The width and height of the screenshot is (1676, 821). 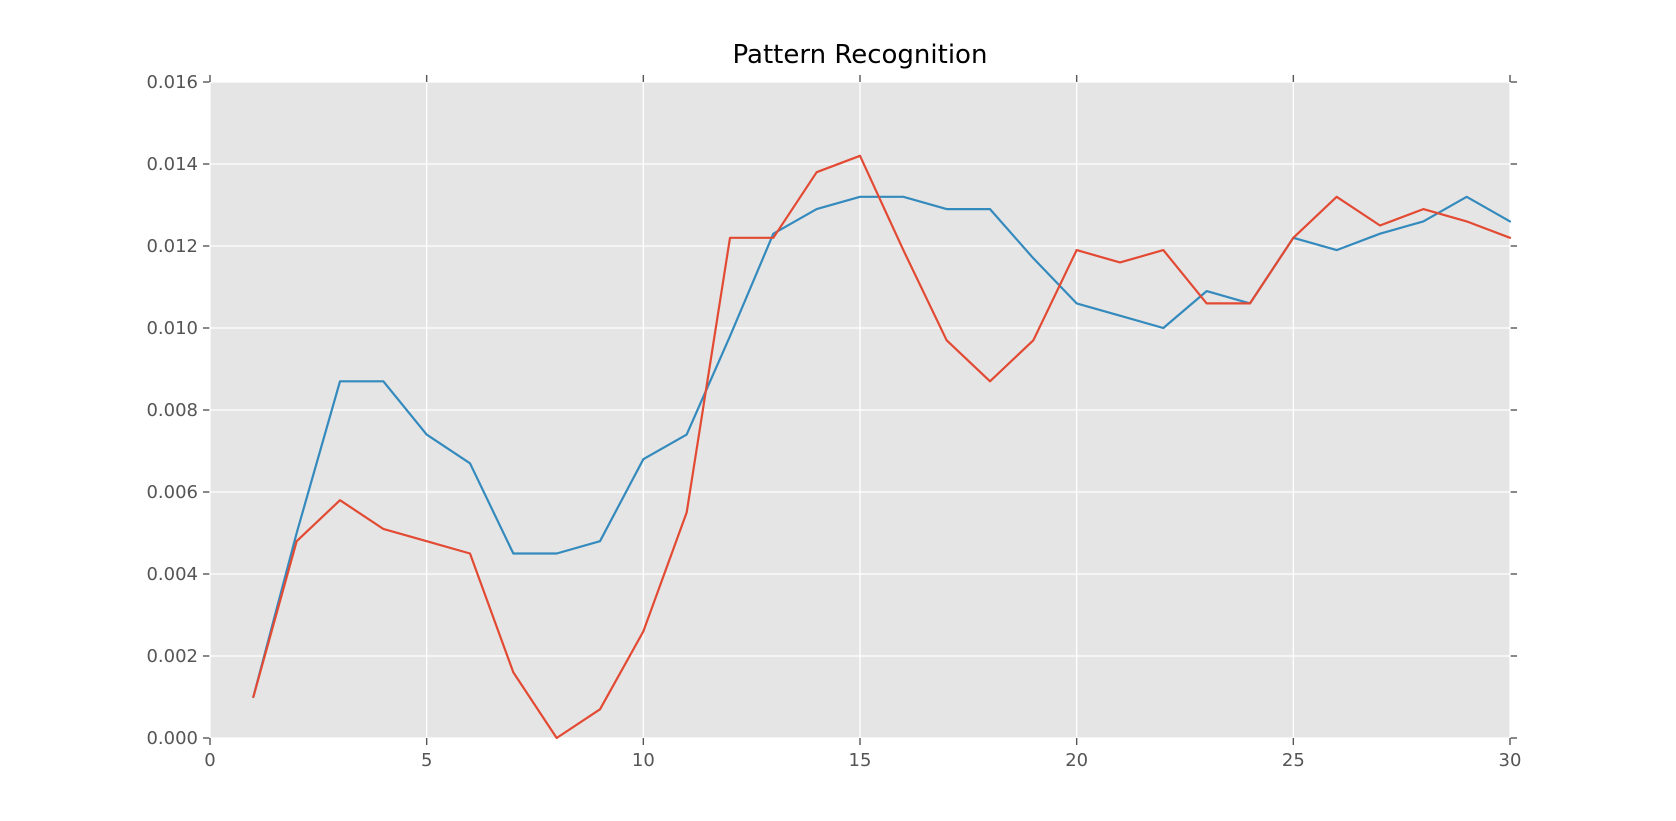 I want to click on y-tick-label: 0.012, so click(x=172, y=246).